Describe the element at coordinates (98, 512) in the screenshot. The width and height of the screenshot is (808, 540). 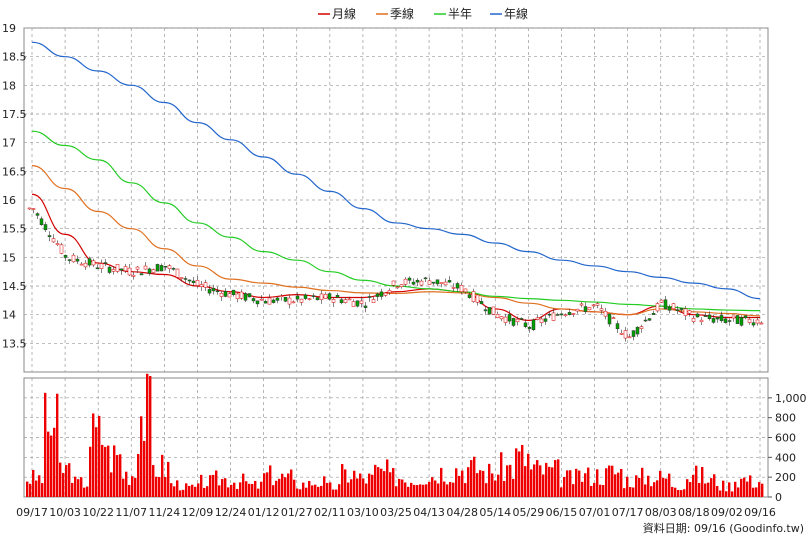
I see `x-tick-label: 10/22` at that location.